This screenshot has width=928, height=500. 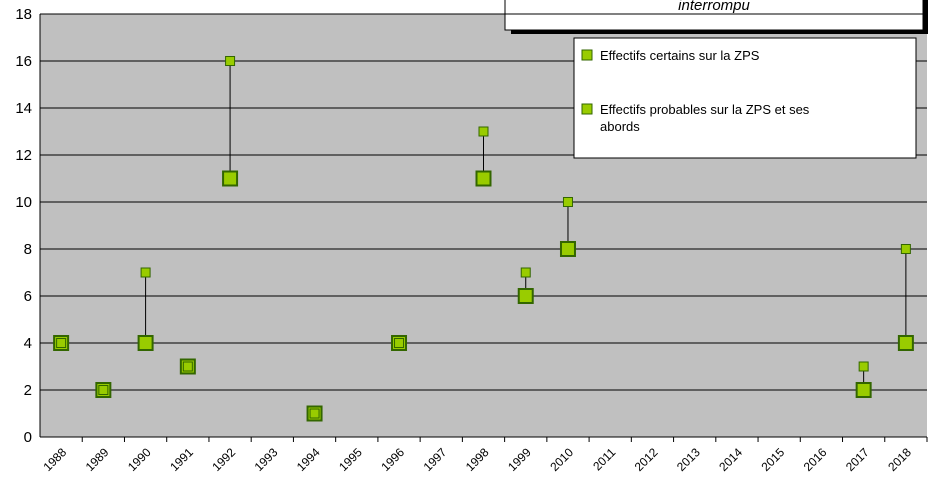 What do you see at coordinates (604, 459) in the screenshot?
I see `x-tick-label: 2011` at bounding box center [604, 459].